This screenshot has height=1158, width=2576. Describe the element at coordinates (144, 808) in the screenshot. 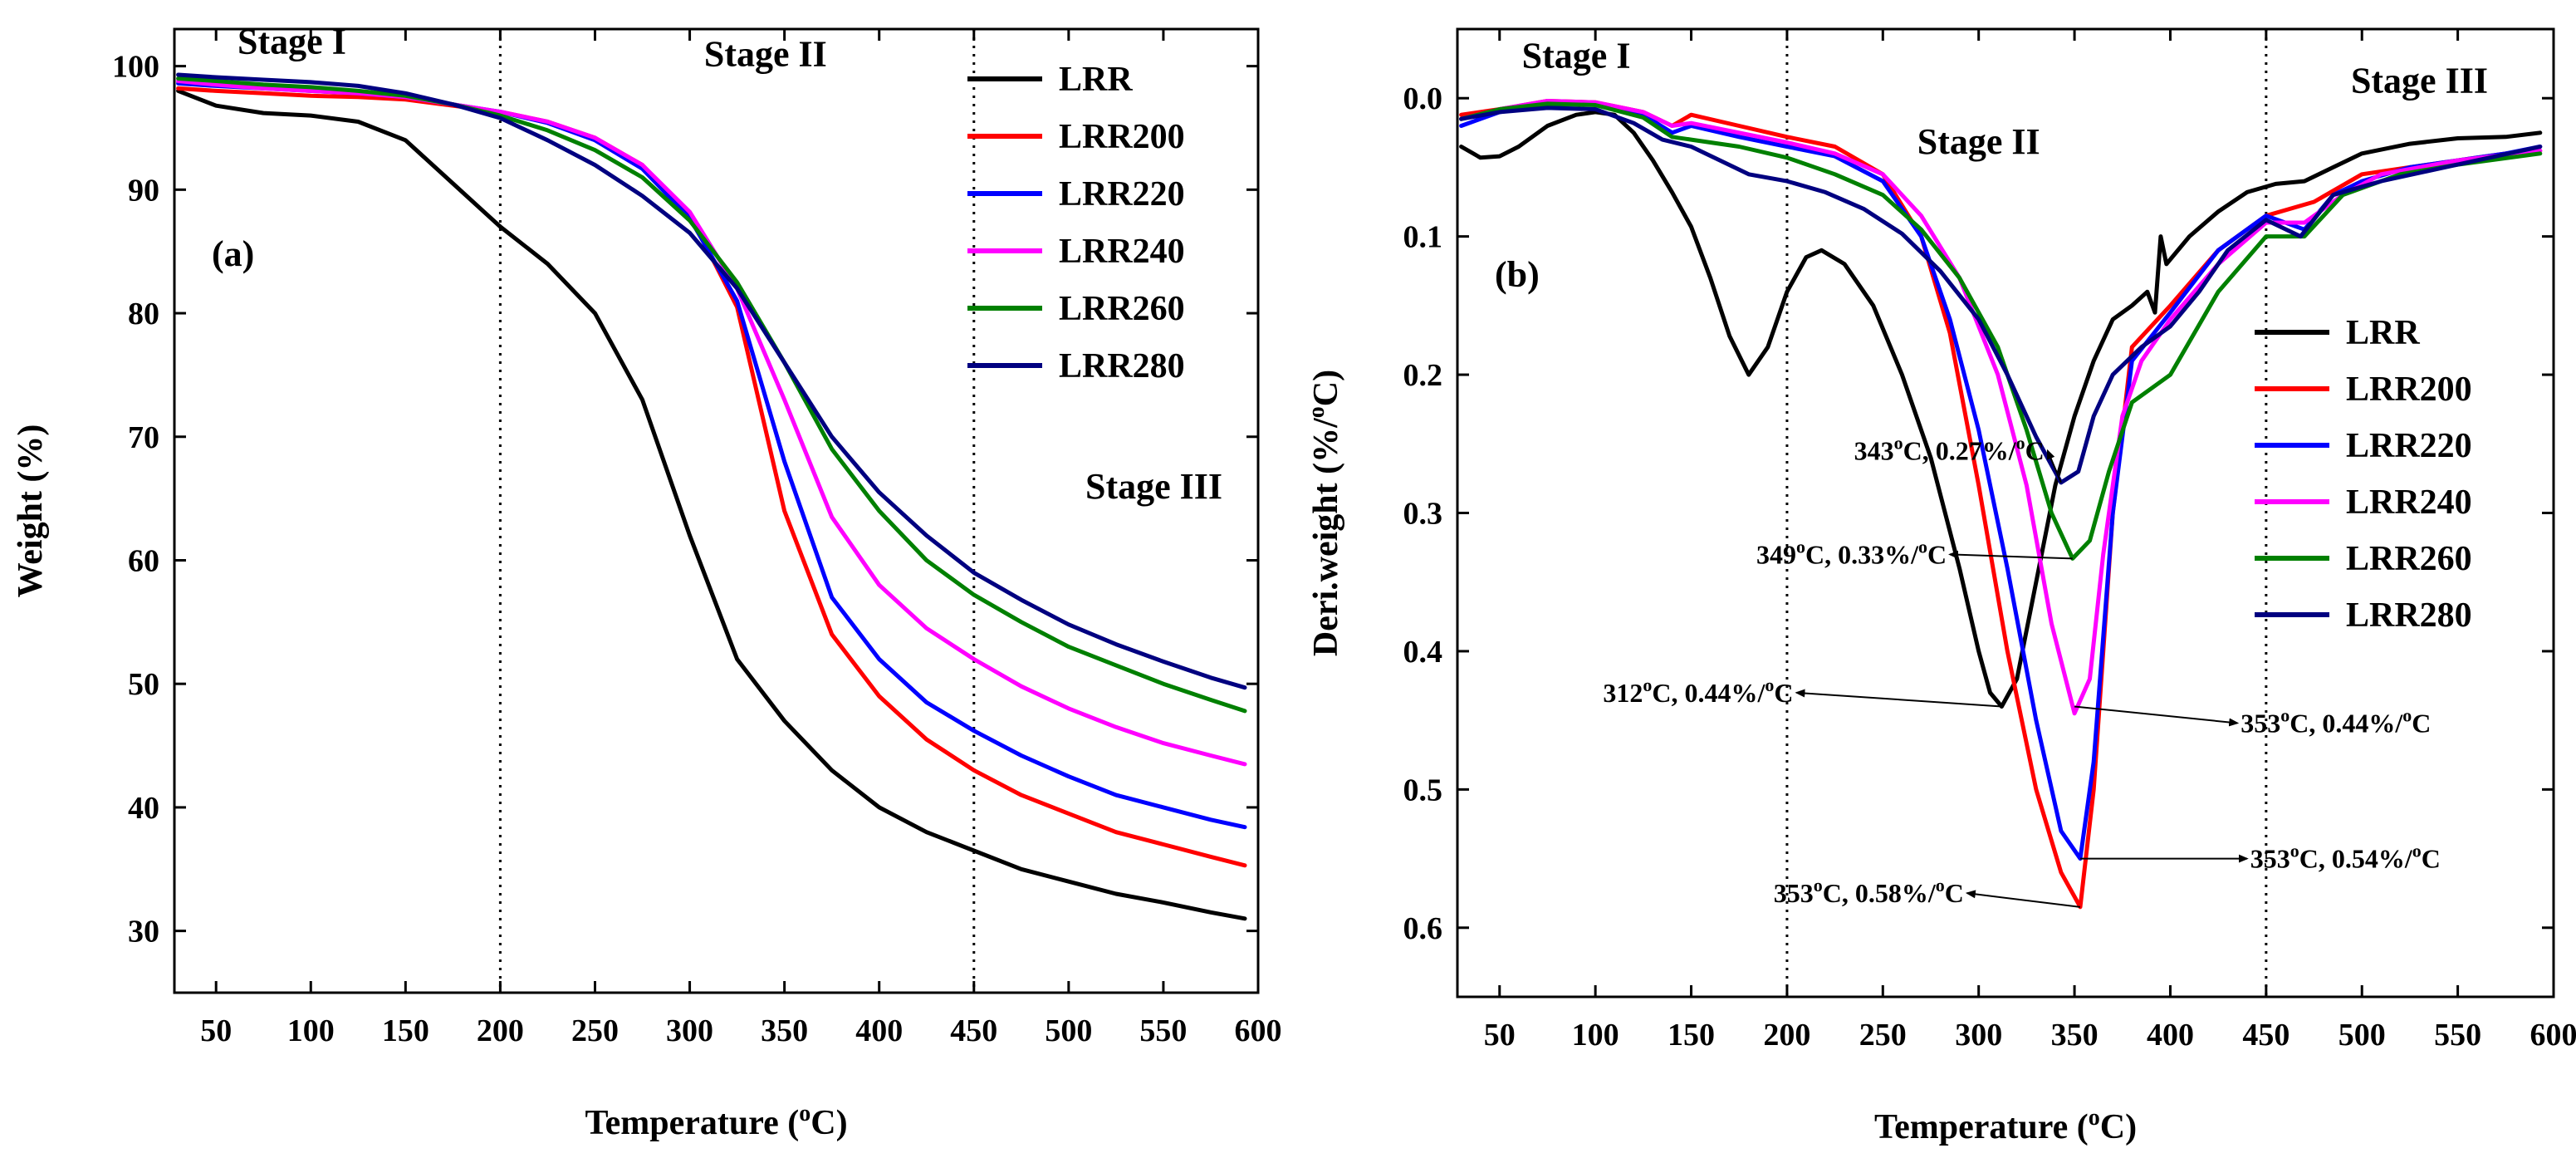

I see `y-tick-label: 40` at that location.